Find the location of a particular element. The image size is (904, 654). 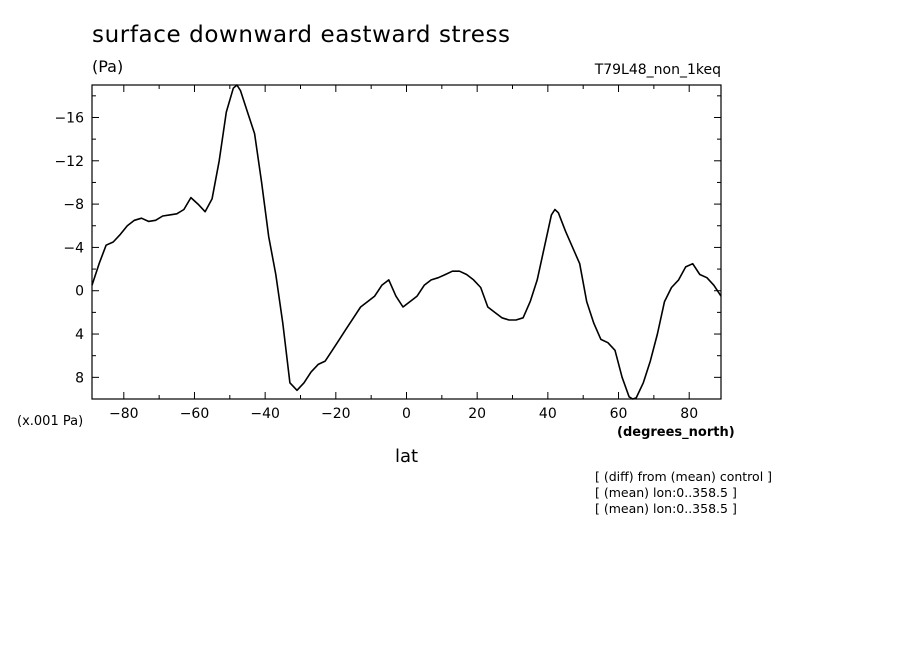

x-tick-label: −60 is located at coordinates (195, 414).